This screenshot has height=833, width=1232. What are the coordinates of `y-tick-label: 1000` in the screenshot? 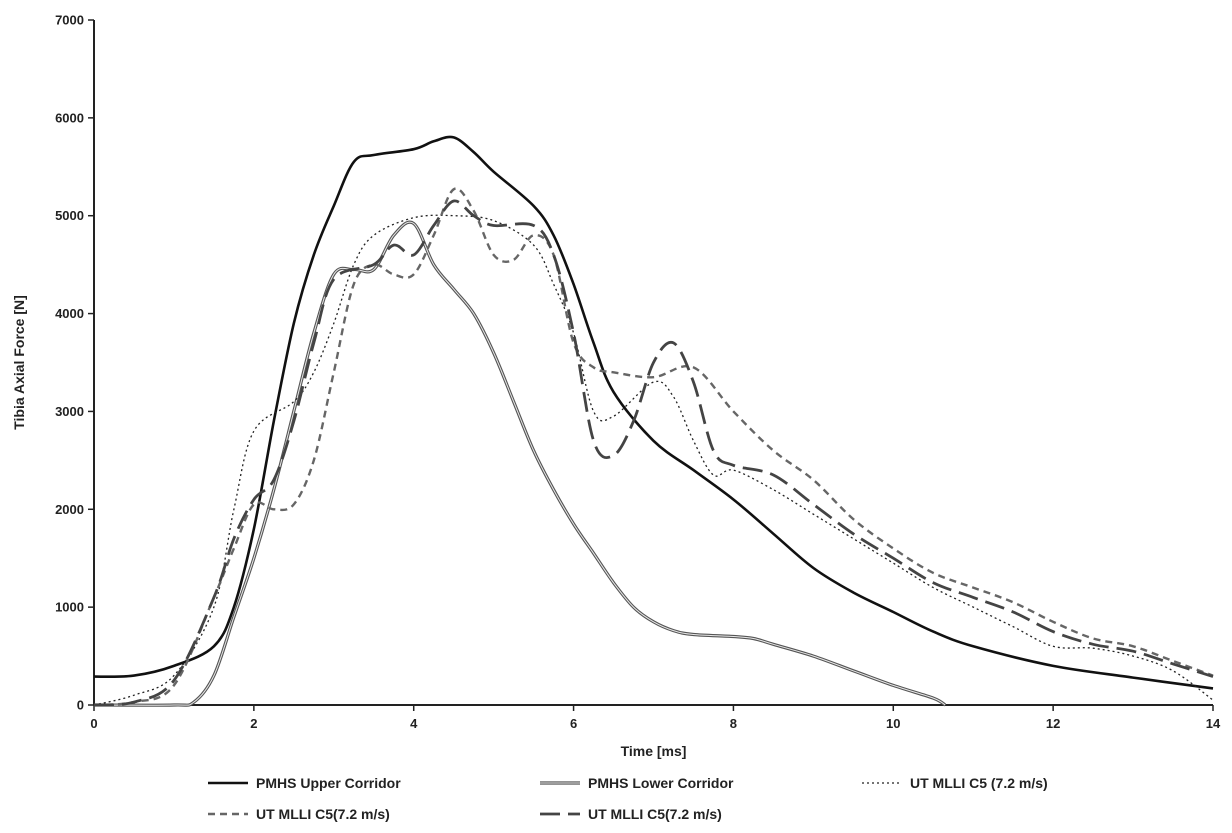 It's located at (69, 607).